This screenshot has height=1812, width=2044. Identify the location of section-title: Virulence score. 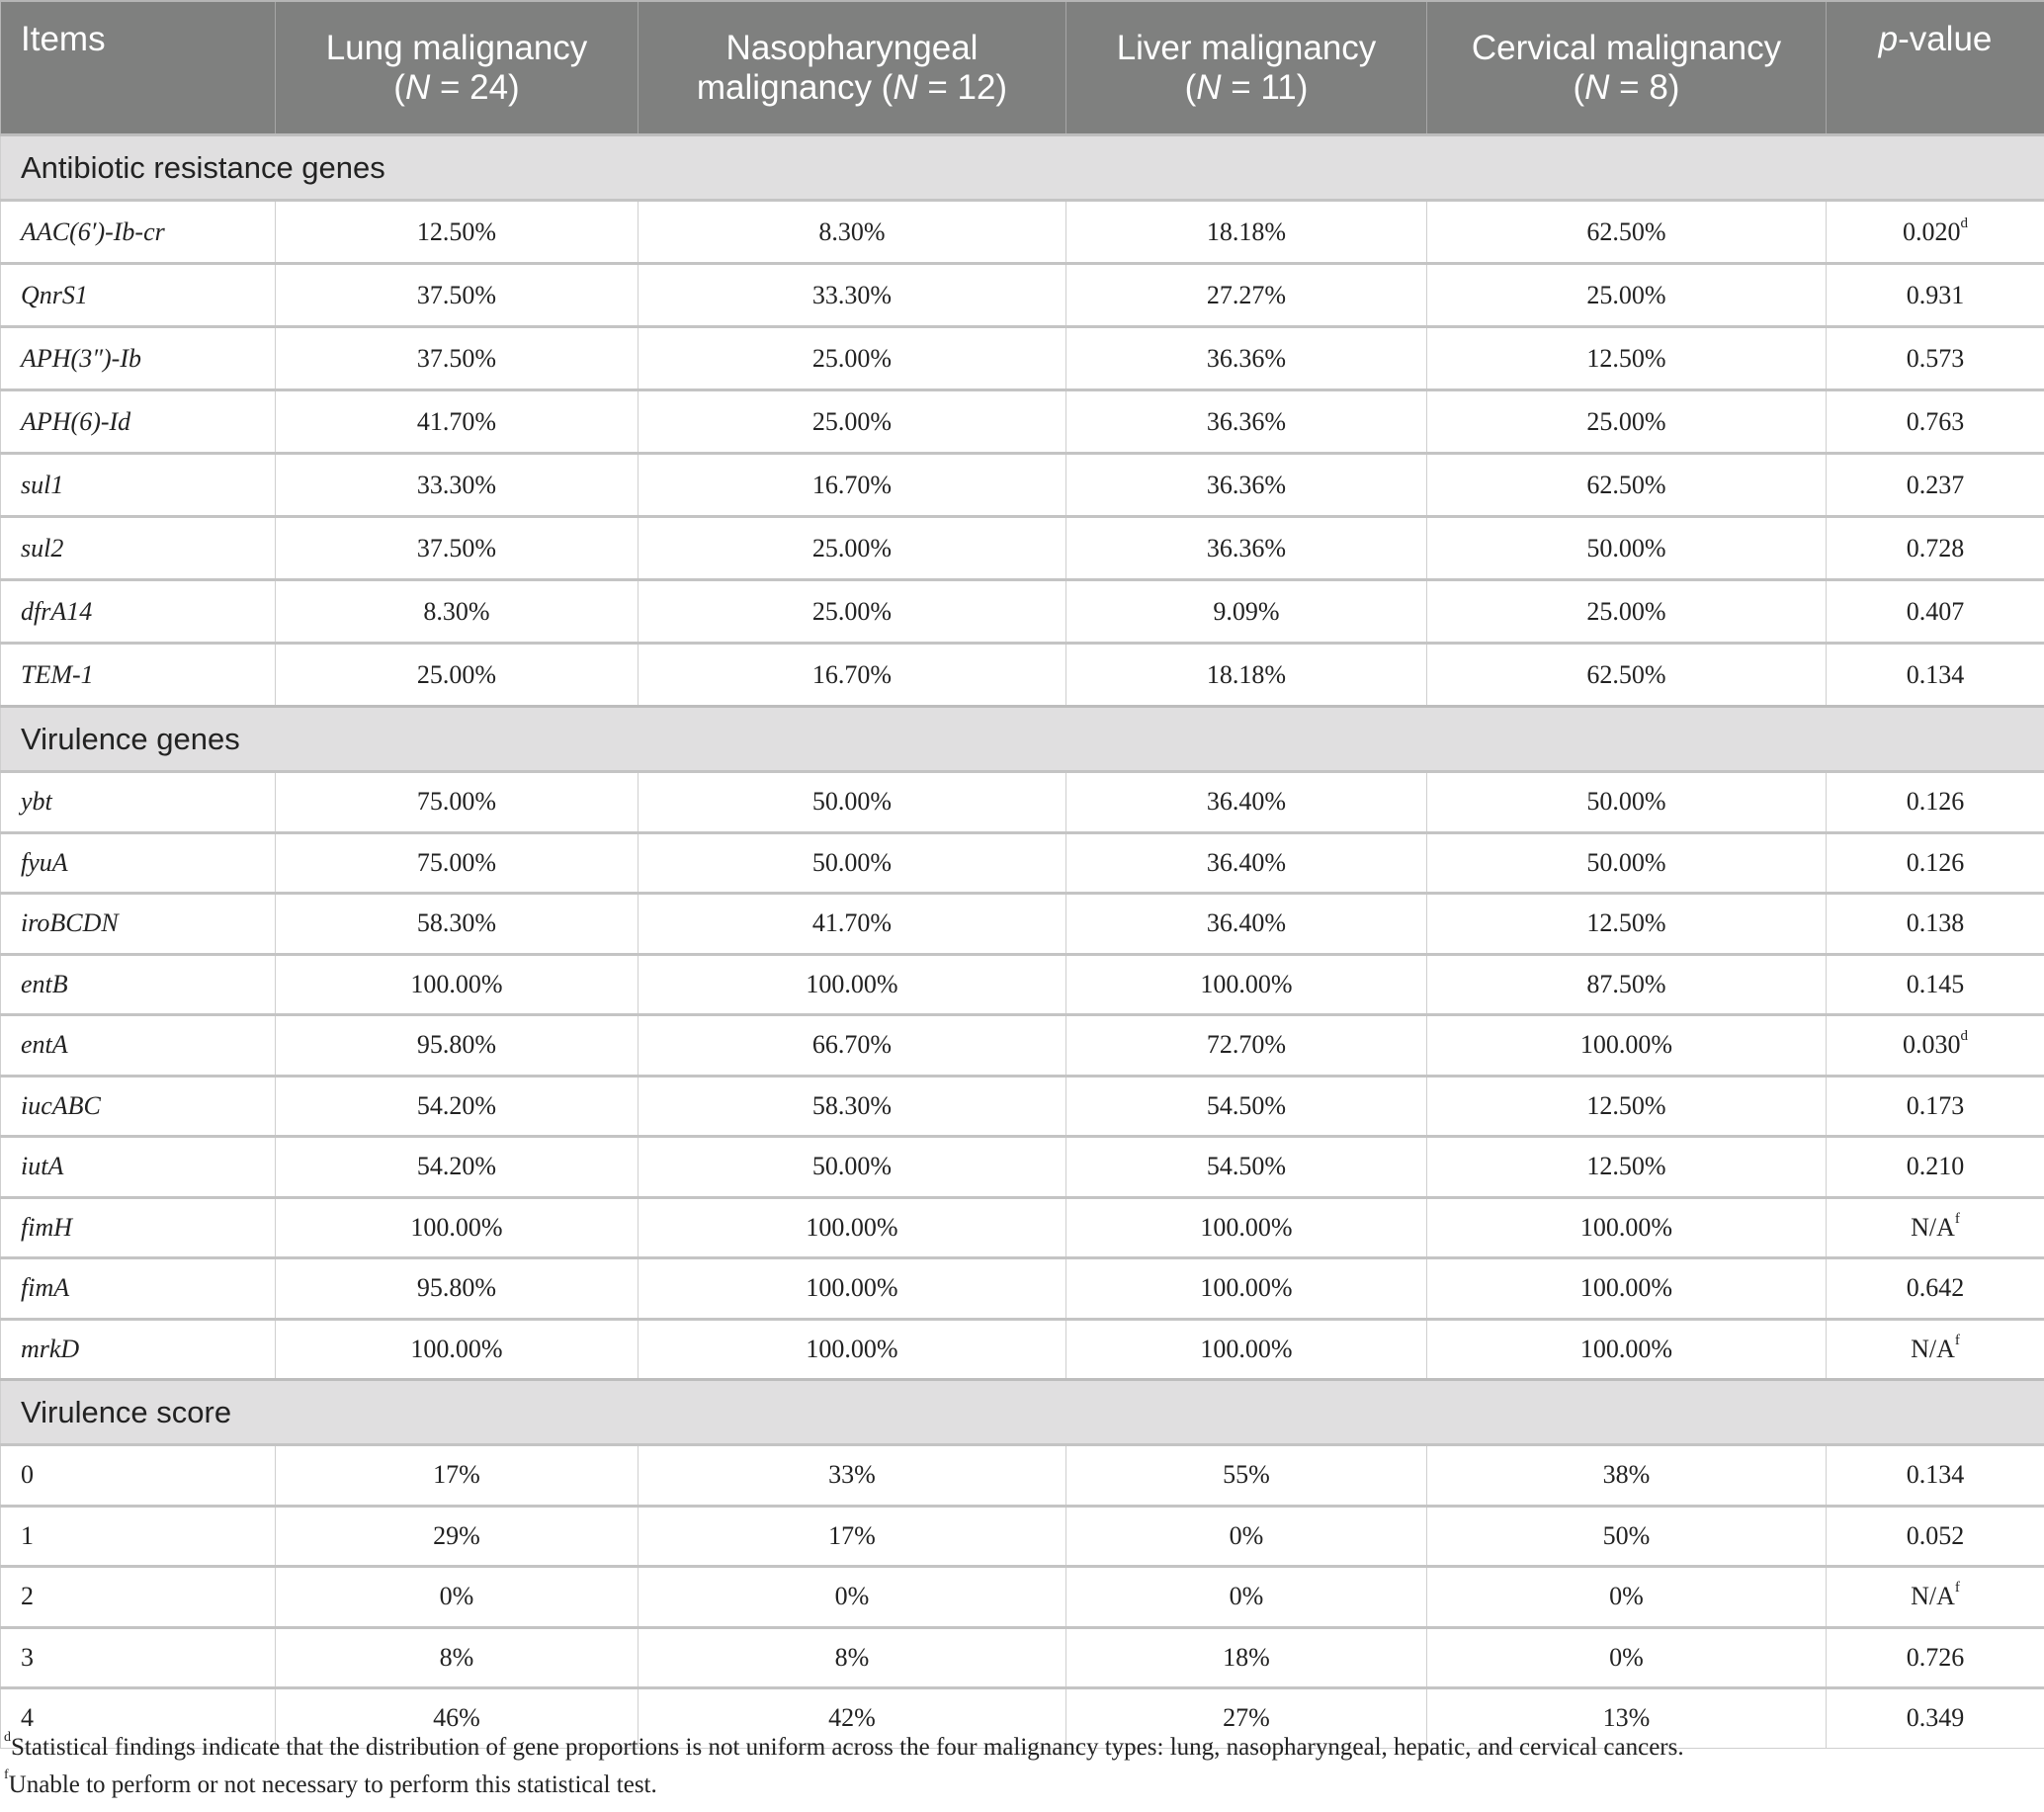
(1022, 1411).